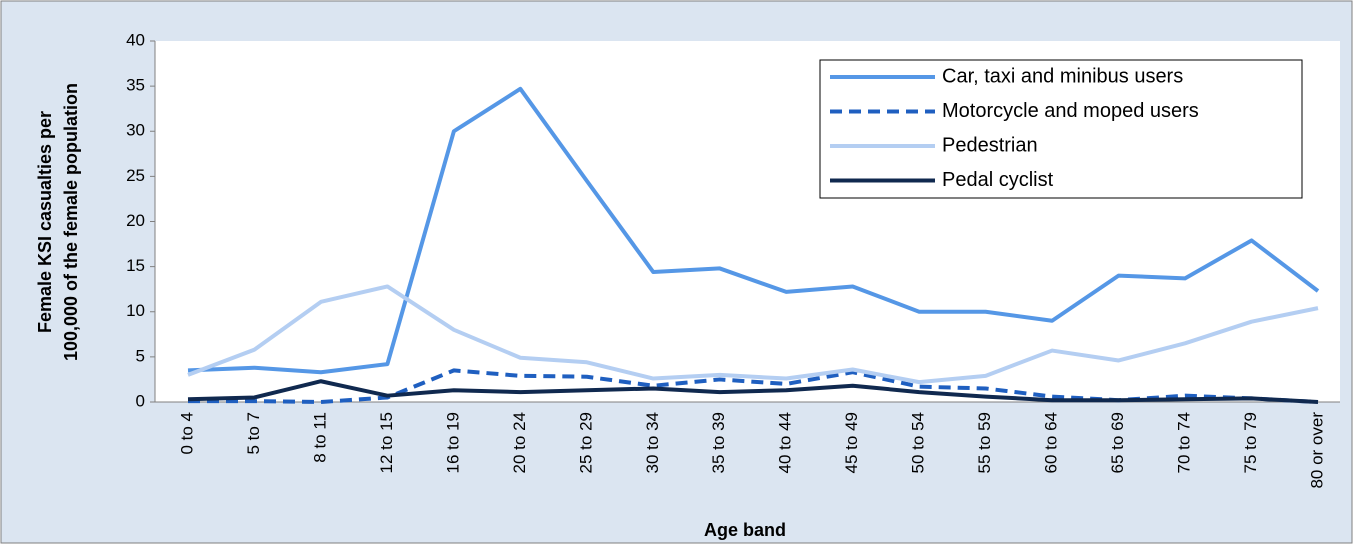 The height and width of the screenshot is (545, 1354). I want to click on y-tick-label: 40, so click(135, 39).